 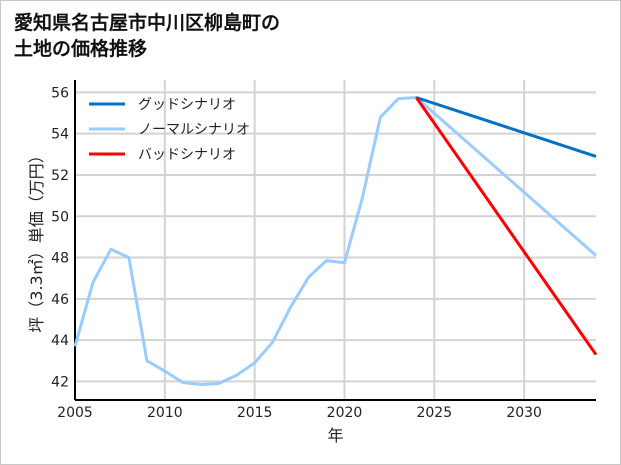 What do you see at coordinates (434, 413) in the screenshot?
I see `x-tick-label: 2025` at bounding box center [434, 413].